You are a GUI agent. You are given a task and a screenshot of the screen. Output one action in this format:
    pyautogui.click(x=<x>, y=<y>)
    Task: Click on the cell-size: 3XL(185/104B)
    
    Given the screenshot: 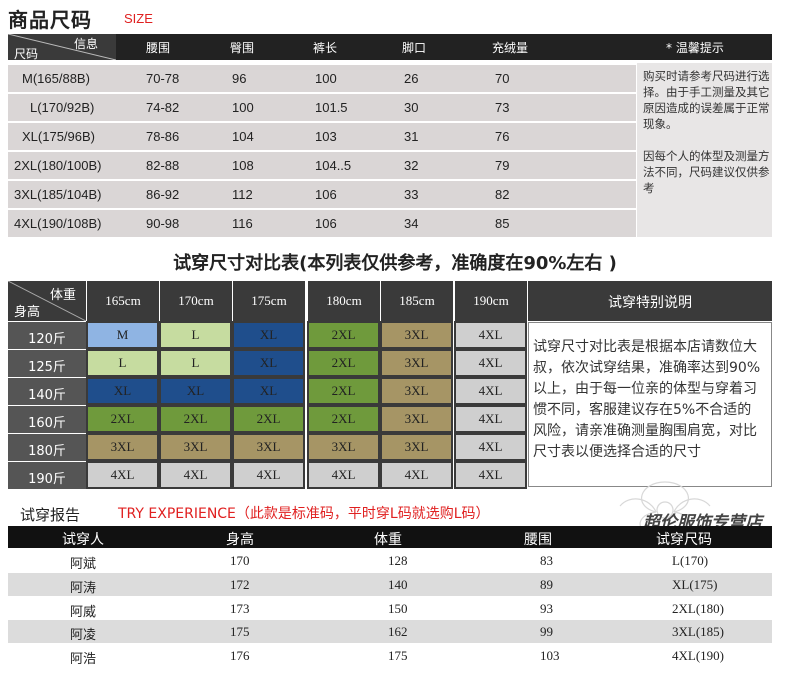 What is the action you would take?
    pyautogui.click(x=58, y=194)
    